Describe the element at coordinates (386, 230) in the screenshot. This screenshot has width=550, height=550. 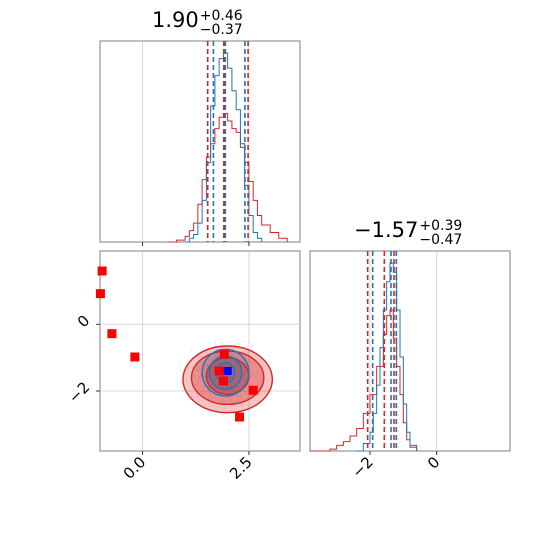
I see `title-param2-value: −1.57` at that location.